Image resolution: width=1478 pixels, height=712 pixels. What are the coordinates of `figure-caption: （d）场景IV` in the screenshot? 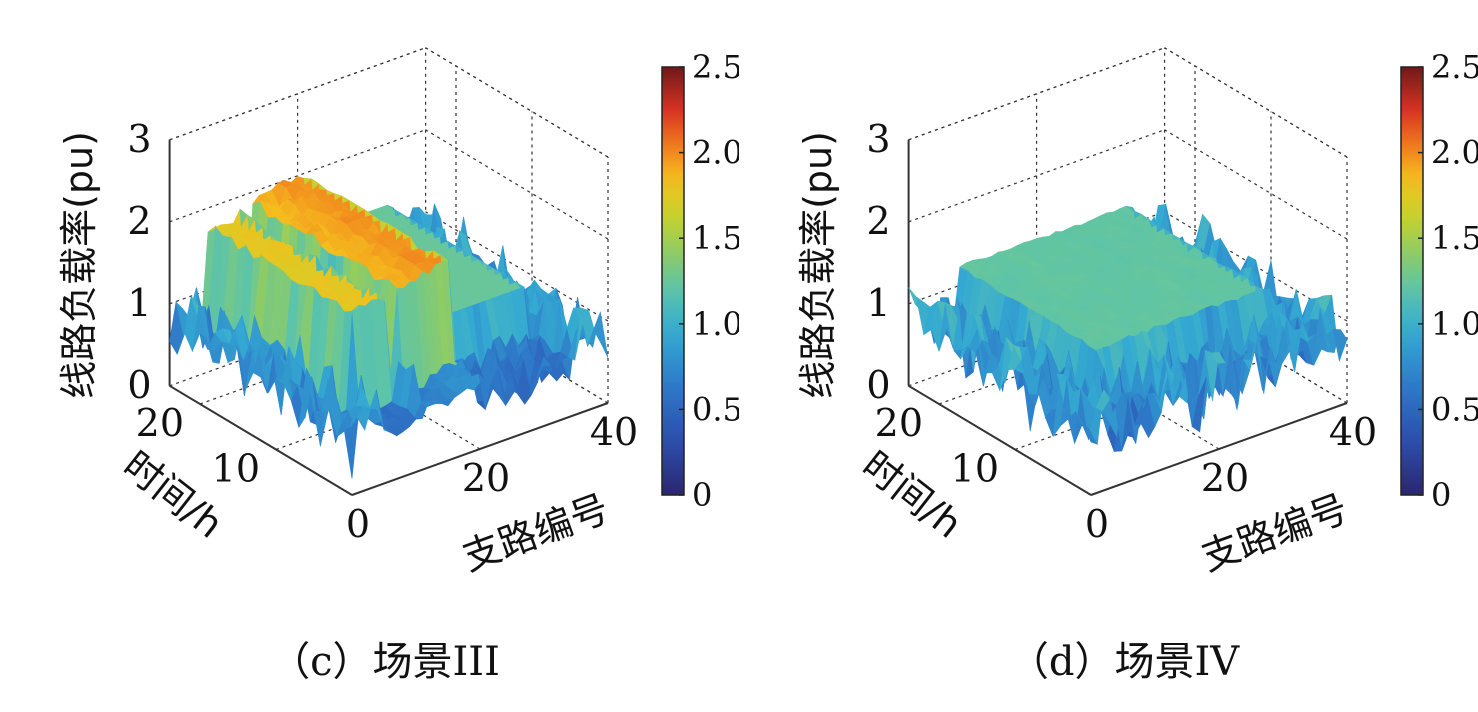 It's located at (1124, 662).